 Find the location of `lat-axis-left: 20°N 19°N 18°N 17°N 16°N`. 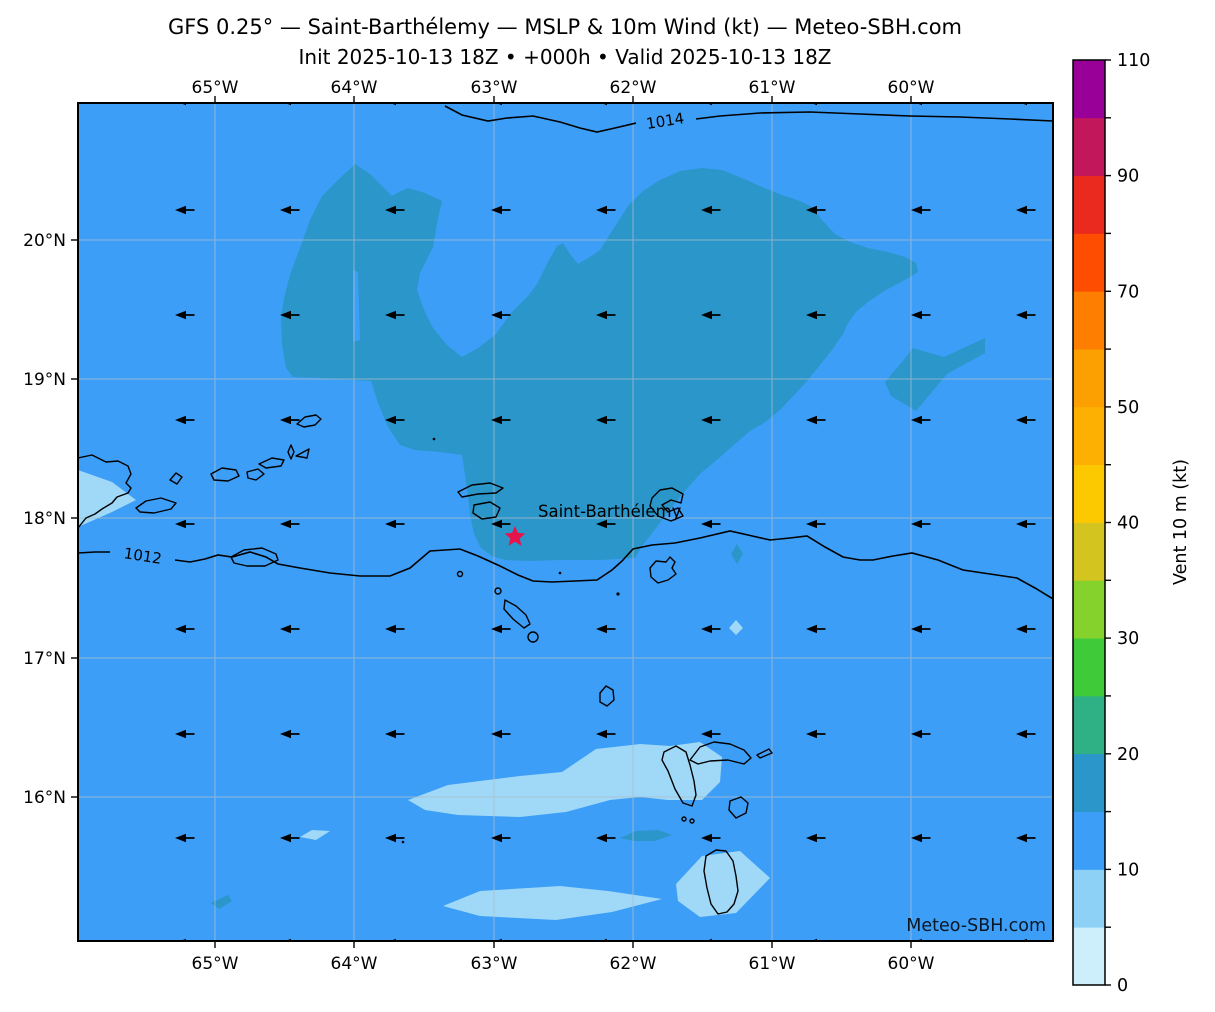

lat-axis-left: 20°N 19°N 18°N 17°N 16°N is located at coordinates (44, 519).